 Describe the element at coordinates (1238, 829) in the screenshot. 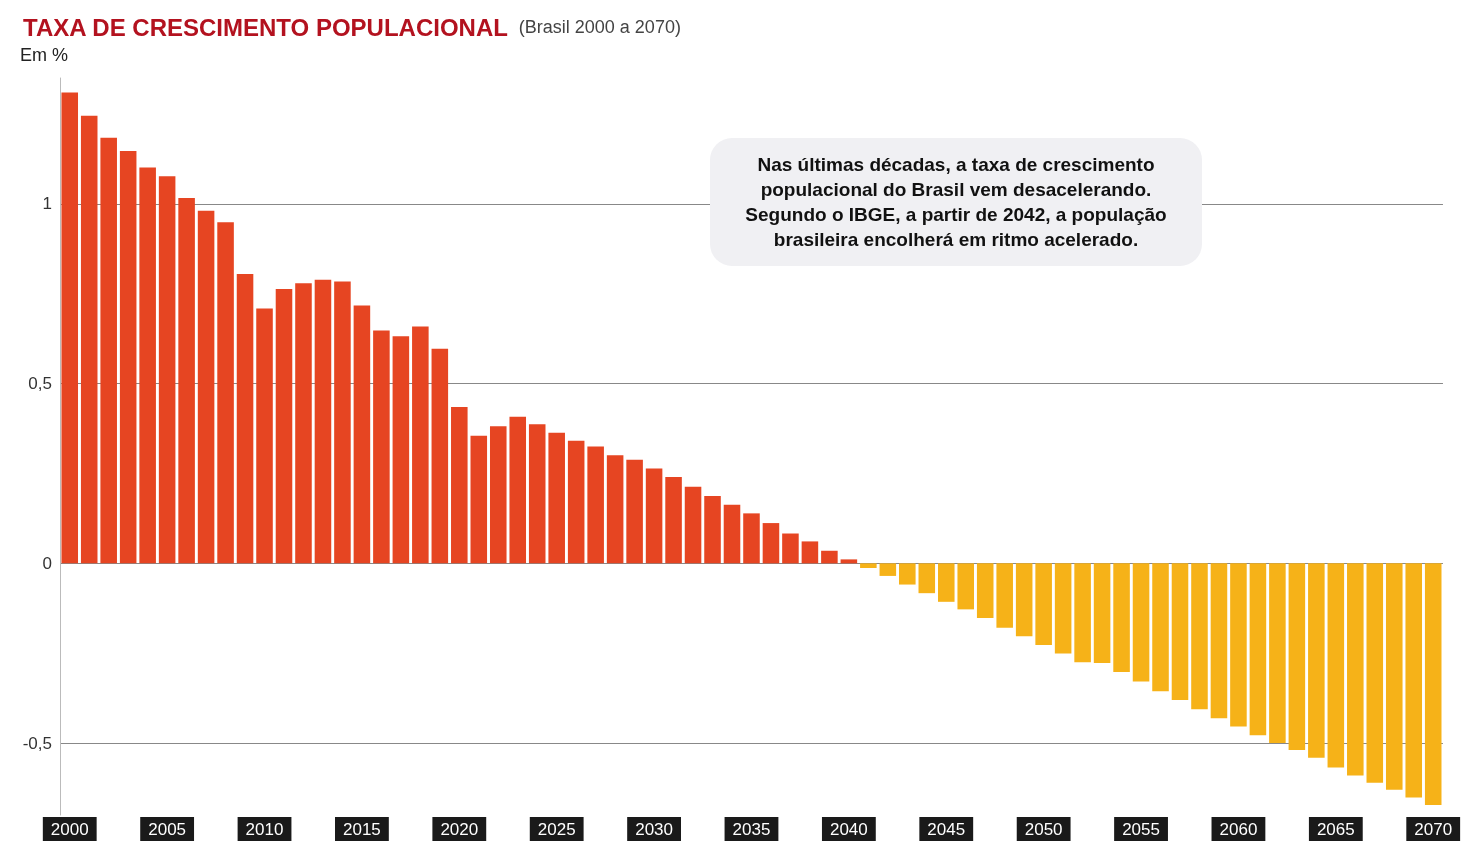

I see `x-tick-label: 2060` at that location.